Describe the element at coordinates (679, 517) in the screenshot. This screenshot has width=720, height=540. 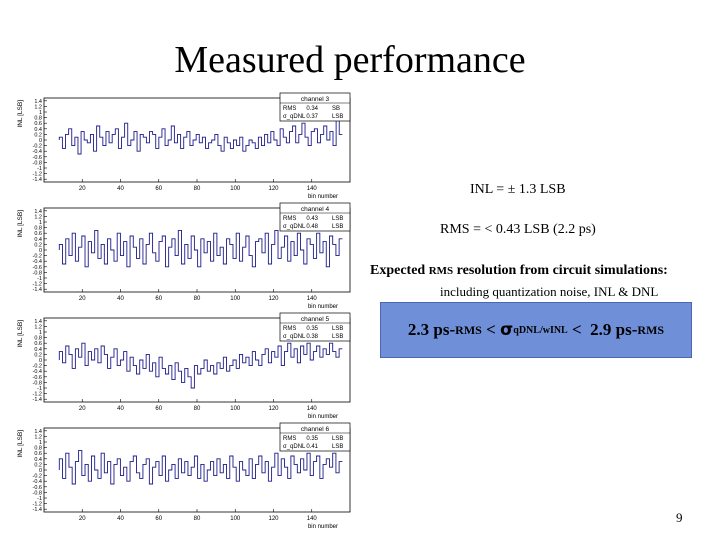
I see `page-number: 9` at that location.